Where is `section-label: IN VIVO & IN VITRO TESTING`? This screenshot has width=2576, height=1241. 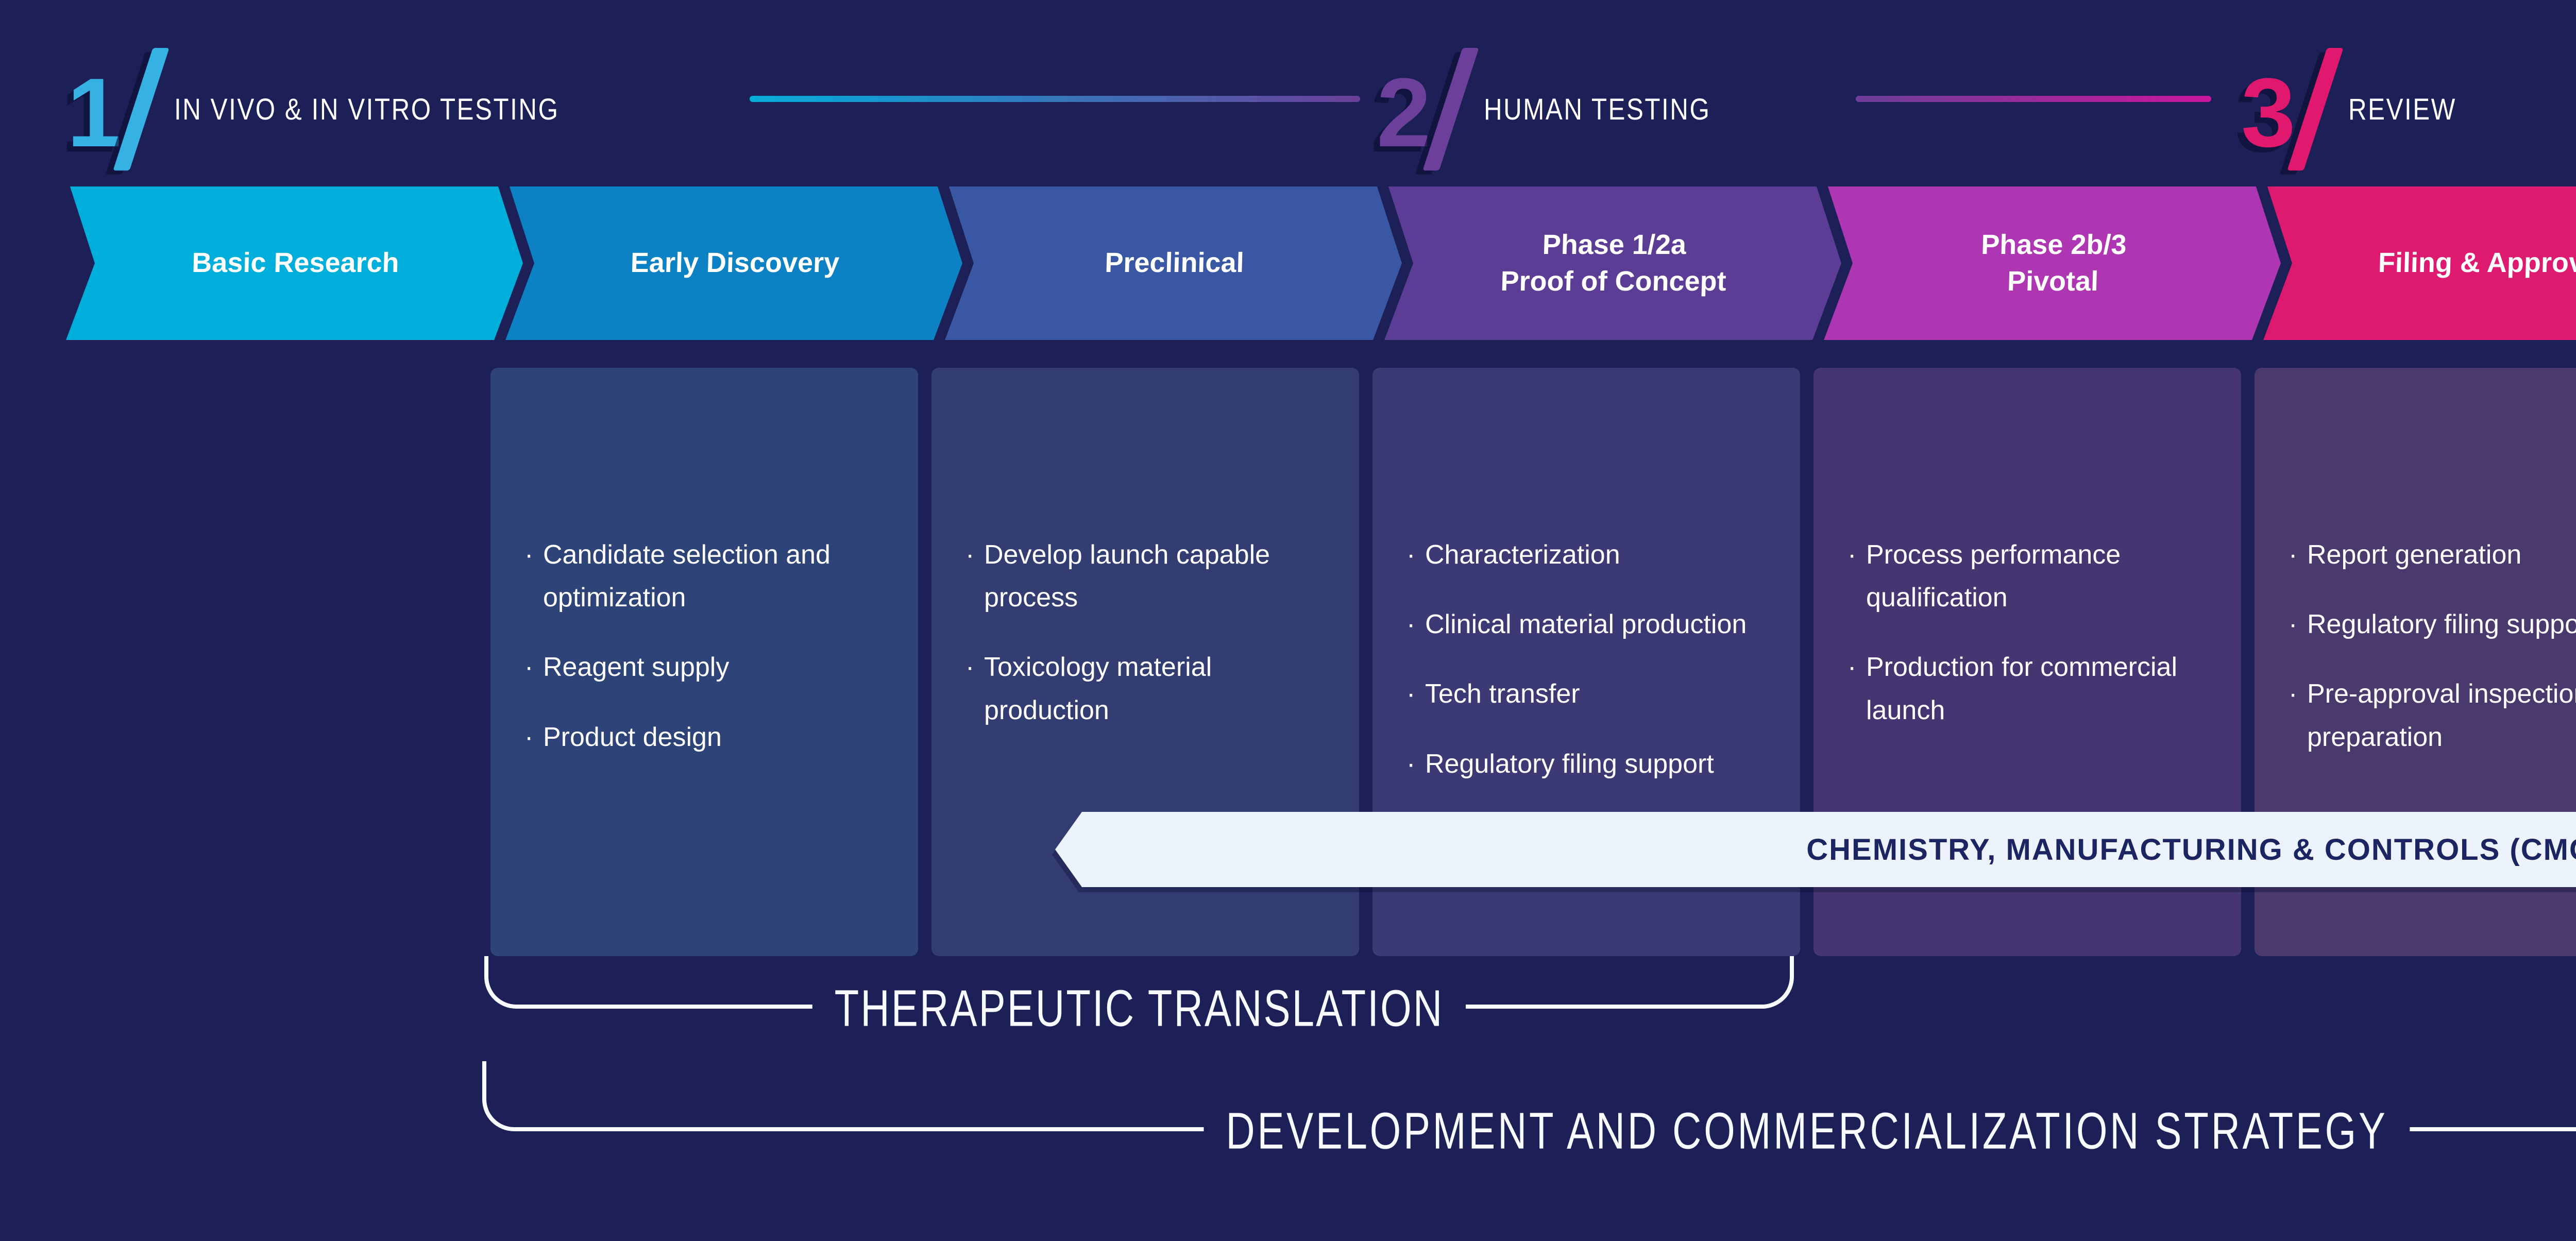
section-label: IN VIVO & IN VITRO TESTING is located at coordinates (367, 109).